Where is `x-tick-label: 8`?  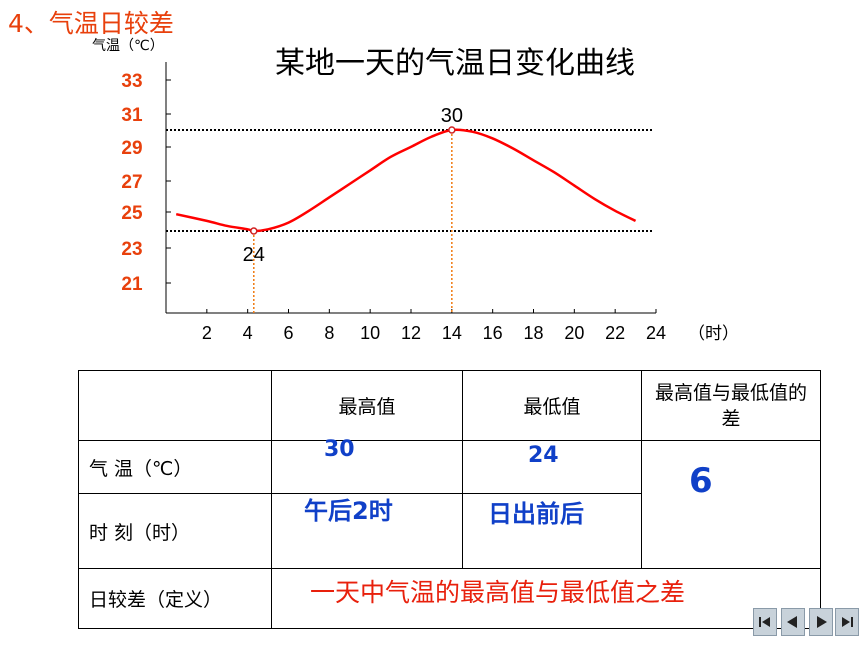
x-tick-label: 8 is located at coordinates (329, 333).